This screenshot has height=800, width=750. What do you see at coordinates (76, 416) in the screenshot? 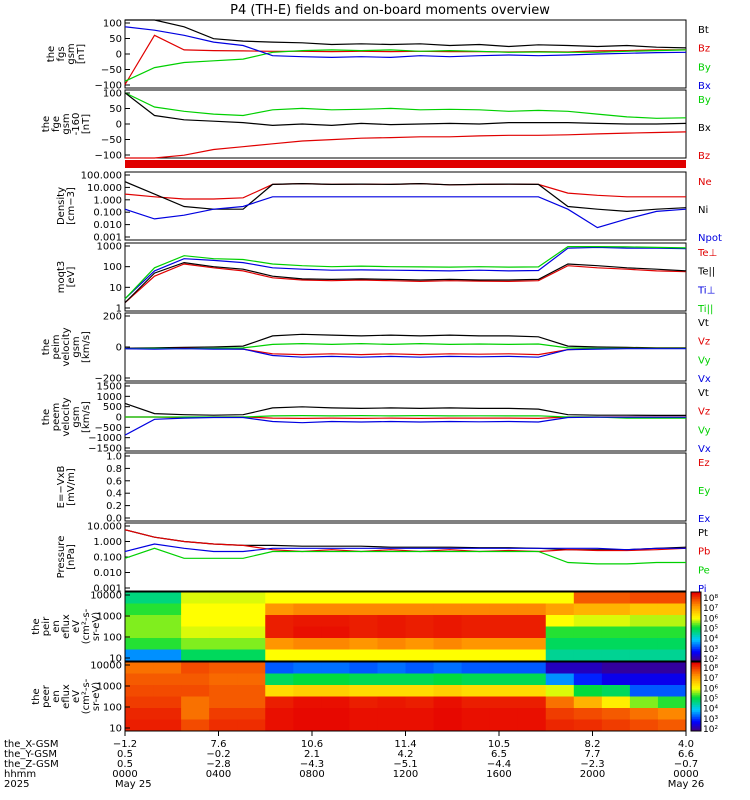
I see `y-axis-label-line: gsm` at bounding box center [76, 416].